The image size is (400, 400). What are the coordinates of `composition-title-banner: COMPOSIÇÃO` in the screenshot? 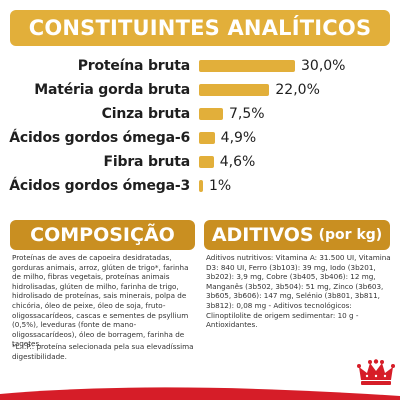 It's located at (102, 235).